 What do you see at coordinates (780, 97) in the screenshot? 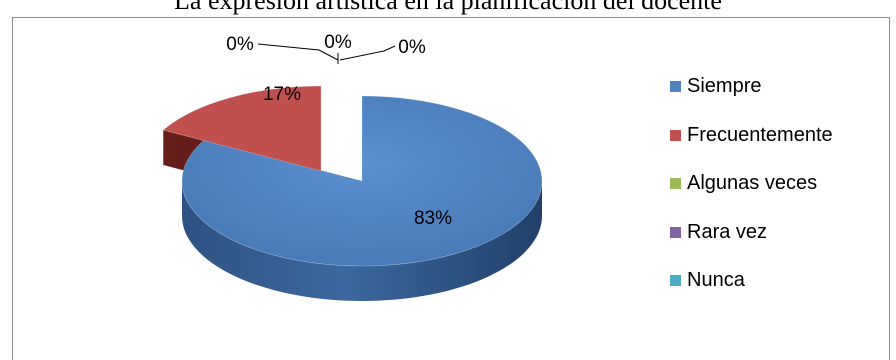
I see `legend-item-siempre: Siempre` at bounding box center [780, 97].